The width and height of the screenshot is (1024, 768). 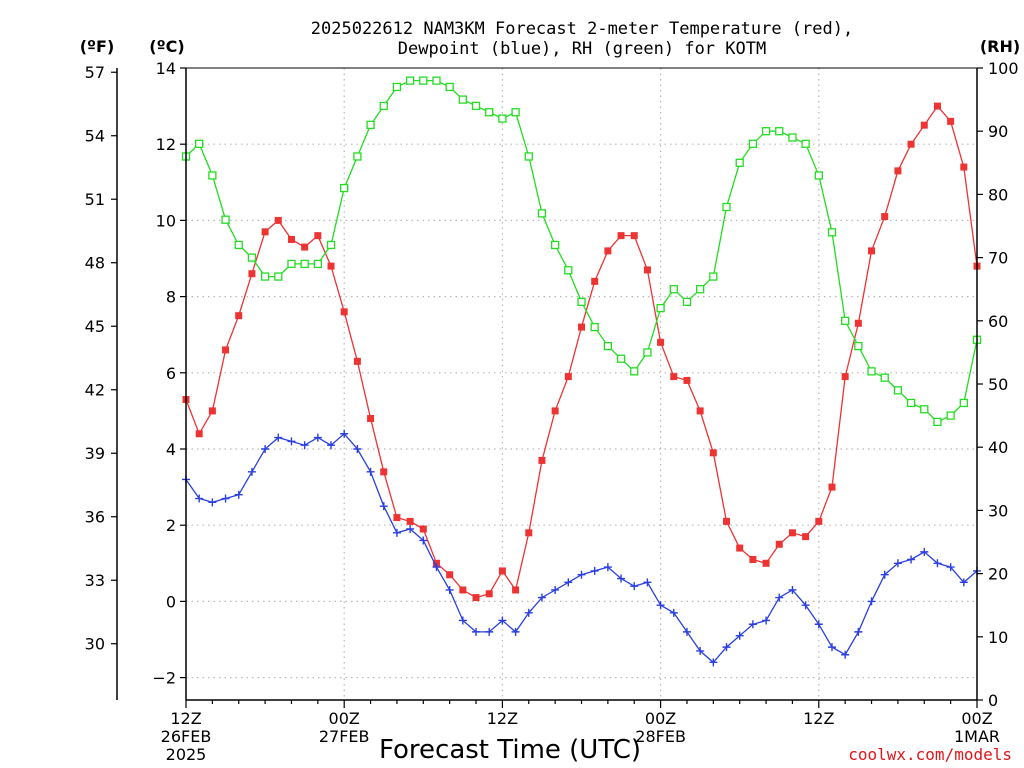 I want to click on rh-tick-label: 20, so click(x=998, y=574).